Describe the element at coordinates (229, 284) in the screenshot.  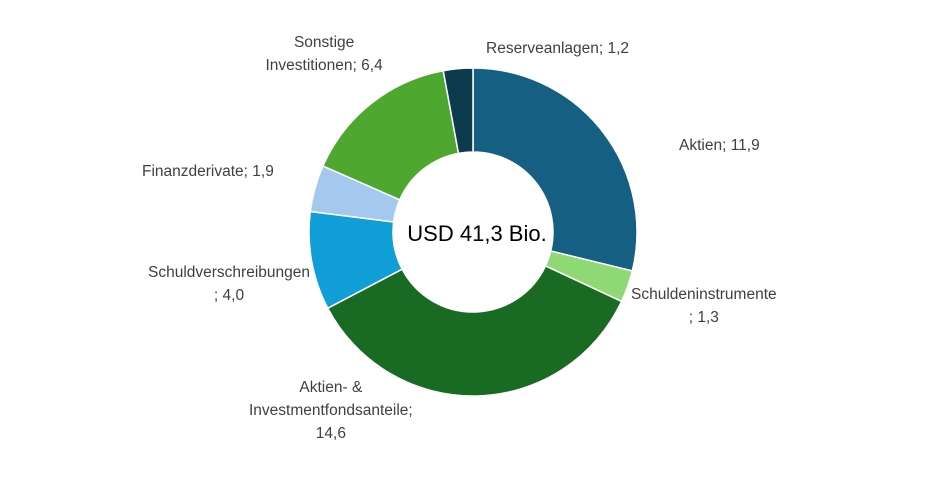
I see `slice-label-3: Schuldverschreibungen ; 4,0` at that location.